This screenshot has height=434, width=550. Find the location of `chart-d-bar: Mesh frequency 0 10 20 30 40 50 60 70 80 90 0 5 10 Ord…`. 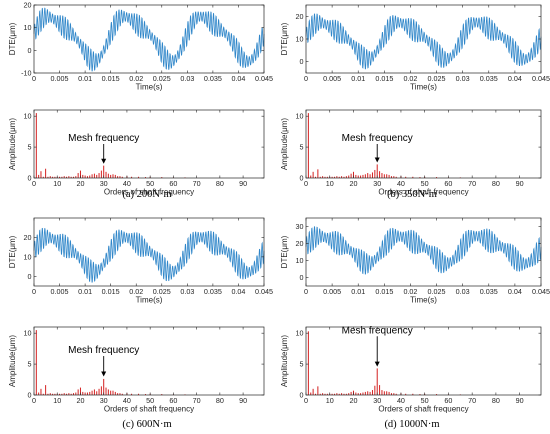

chart-d-bar: Mesh frequency 0 10 20 30 40 50 60 70 80 90 0 5 10 Ord… is located at coordinates (411, 369).